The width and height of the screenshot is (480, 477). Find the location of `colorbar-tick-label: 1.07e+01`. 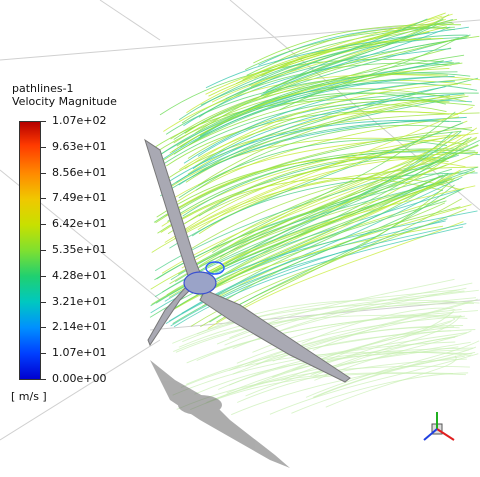

colorbar-tick-label: 1.07e+01 is located at coordinates (79, 352).